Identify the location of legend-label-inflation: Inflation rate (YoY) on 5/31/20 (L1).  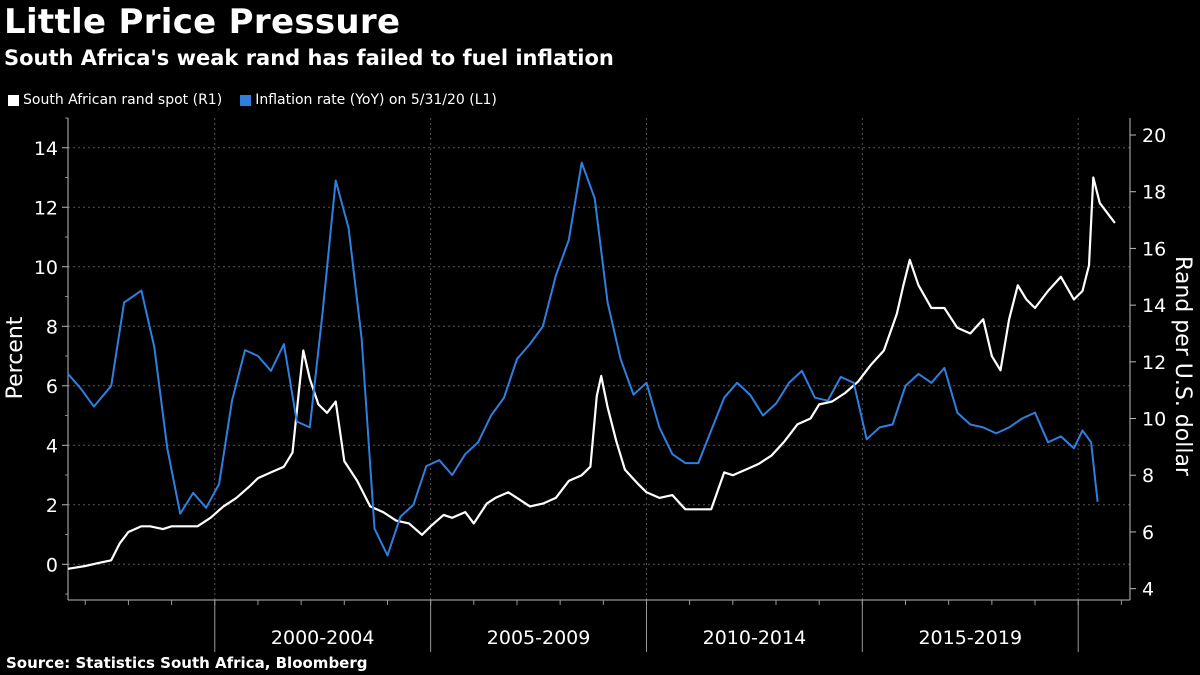
(376, 100).